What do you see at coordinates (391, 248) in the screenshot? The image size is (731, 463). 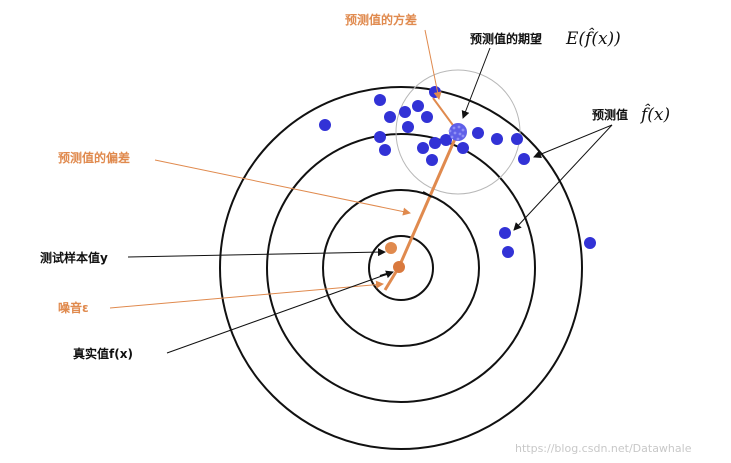 I see `sample-point` at bounding box center [391, 248].